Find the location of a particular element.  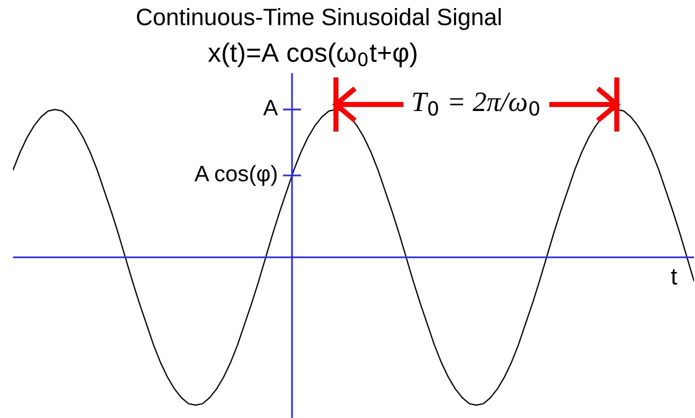

annotation: A is located at coordinates (270, 108).